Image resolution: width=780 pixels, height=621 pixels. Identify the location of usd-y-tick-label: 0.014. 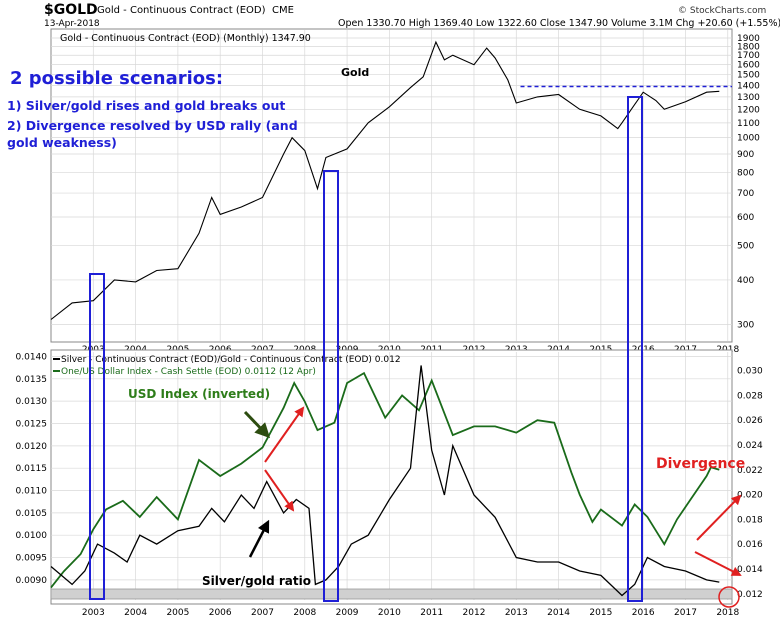
(750, 570).